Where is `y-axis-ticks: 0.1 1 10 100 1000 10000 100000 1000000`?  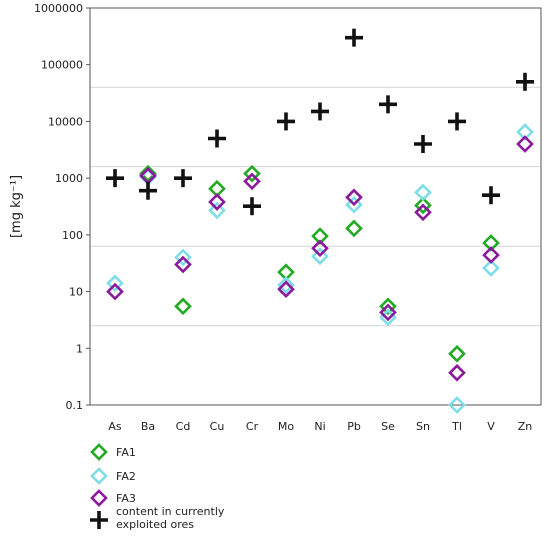 y-axis-ticks: 0.1 1 10 100 1000 10000 100000 1000000 is located at coordinates (62, 207).